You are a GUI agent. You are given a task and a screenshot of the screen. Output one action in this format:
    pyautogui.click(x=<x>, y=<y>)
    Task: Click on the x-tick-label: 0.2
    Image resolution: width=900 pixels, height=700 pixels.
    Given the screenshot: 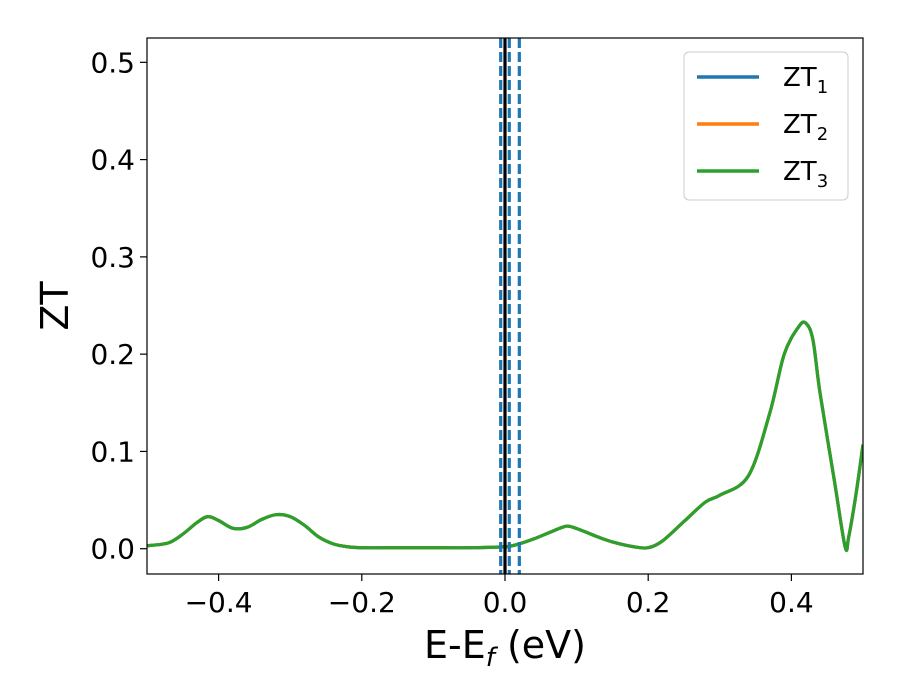 What is the action you would take?
    pyautogui.click(x=648, y=602)
    